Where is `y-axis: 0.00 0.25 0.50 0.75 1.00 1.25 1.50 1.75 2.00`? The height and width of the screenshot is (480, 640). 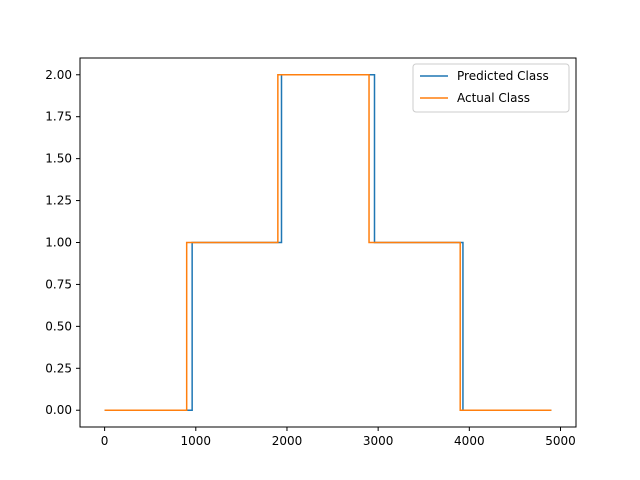
y-axis: 0.00 0.25 0.50 0.75 1.00 1.25 1.50 1.75 2.00 is located at coordinates (62, 242).